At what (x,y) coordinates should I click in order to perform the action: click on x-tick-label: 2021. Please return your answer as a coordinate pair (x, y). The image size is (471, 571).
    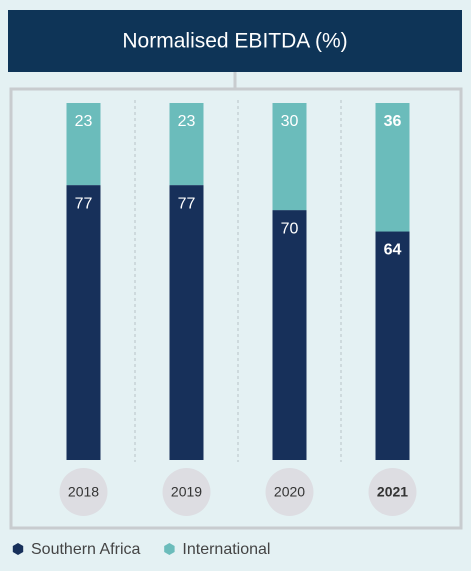
    Looking at the image, I should click on (392, 492).